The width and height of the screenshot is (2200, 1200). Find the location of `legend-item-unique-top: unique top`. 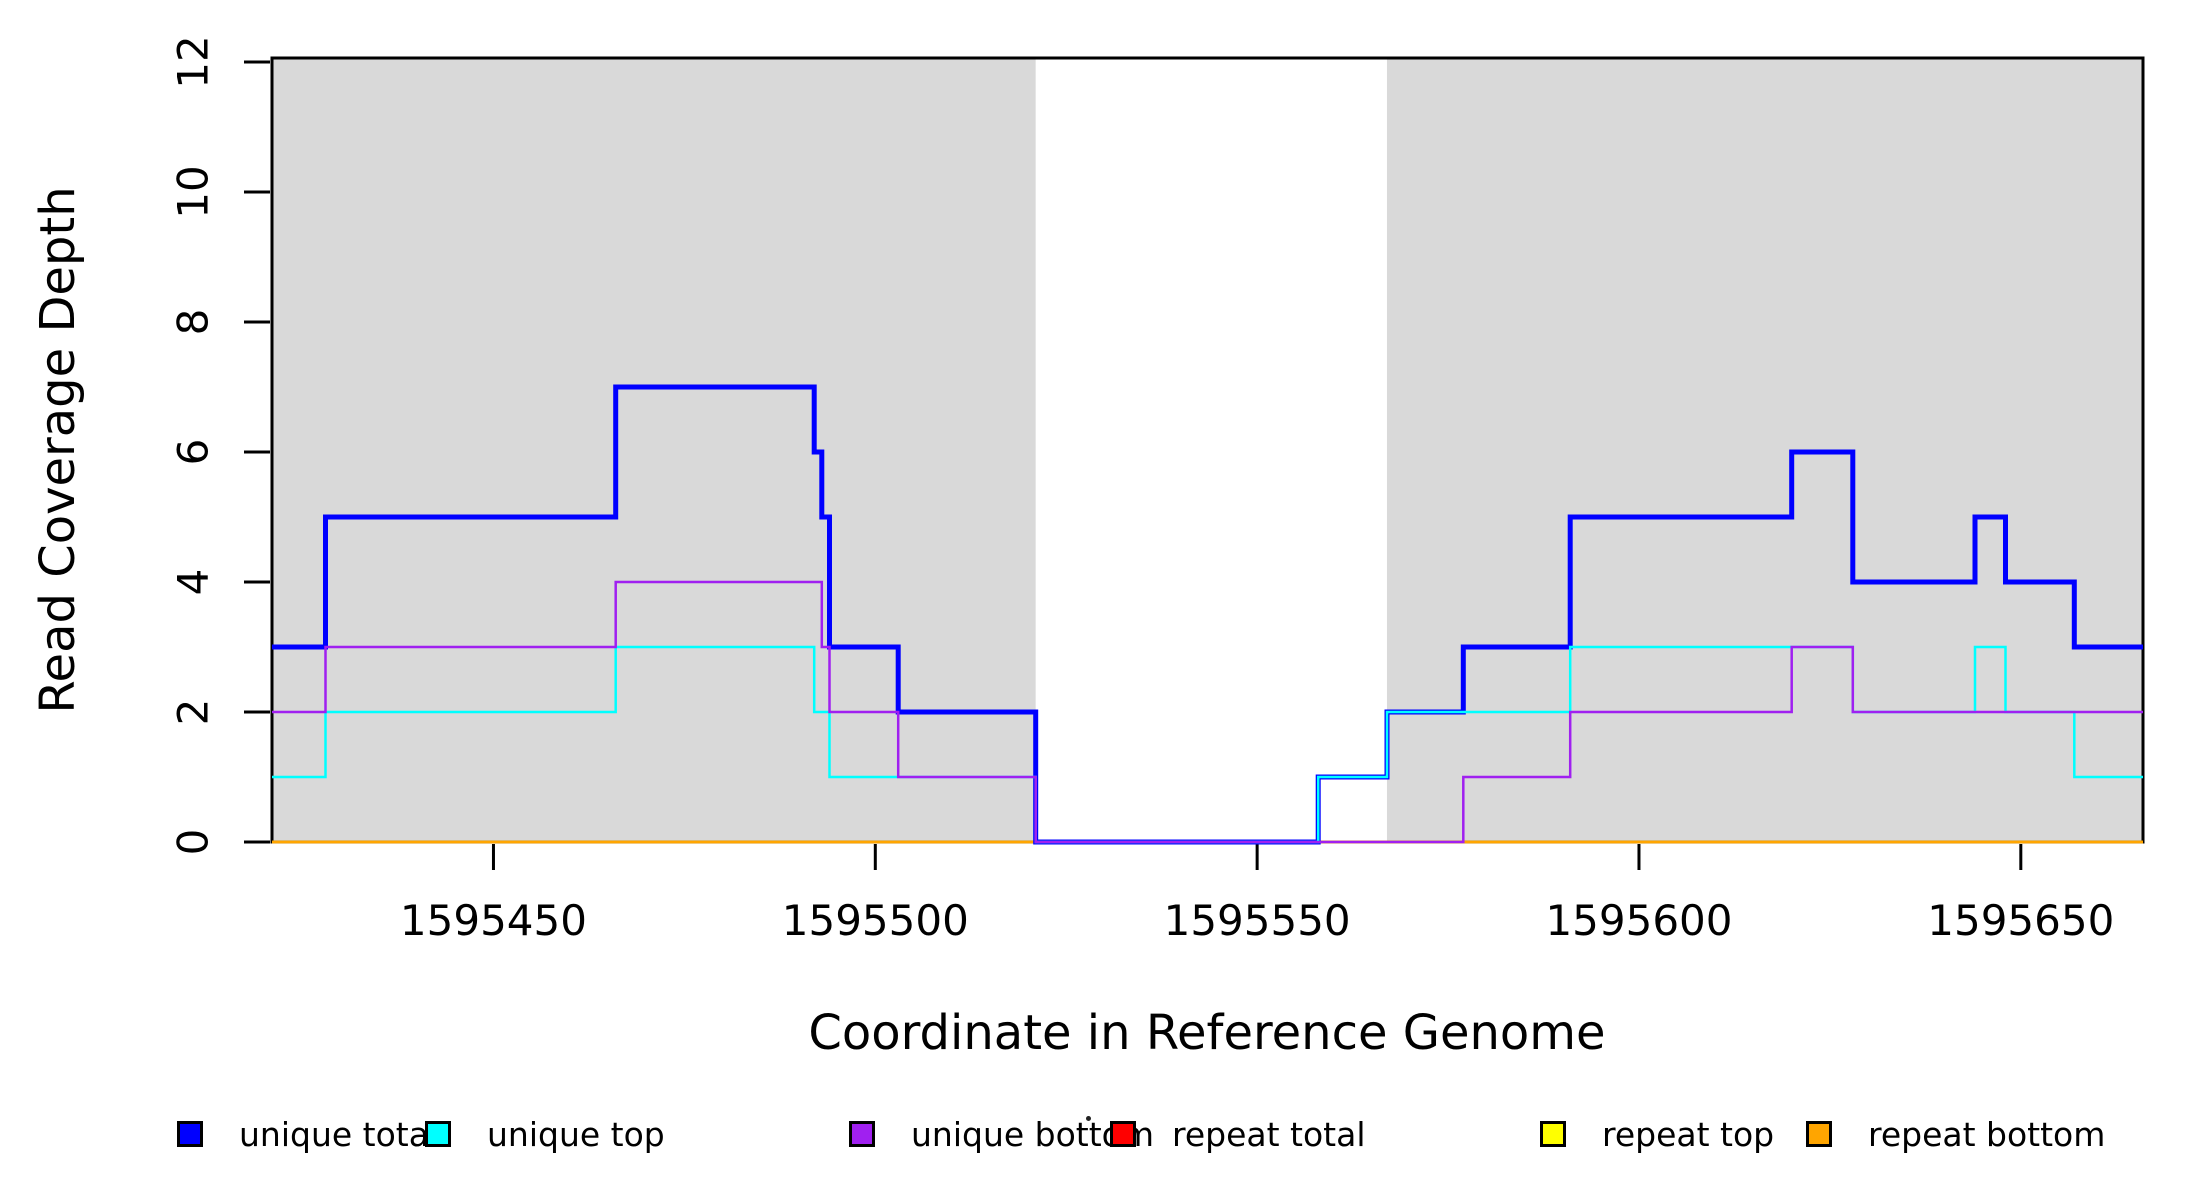

legend-item-unique-top: unique top is located at coordinates (545, 1134).